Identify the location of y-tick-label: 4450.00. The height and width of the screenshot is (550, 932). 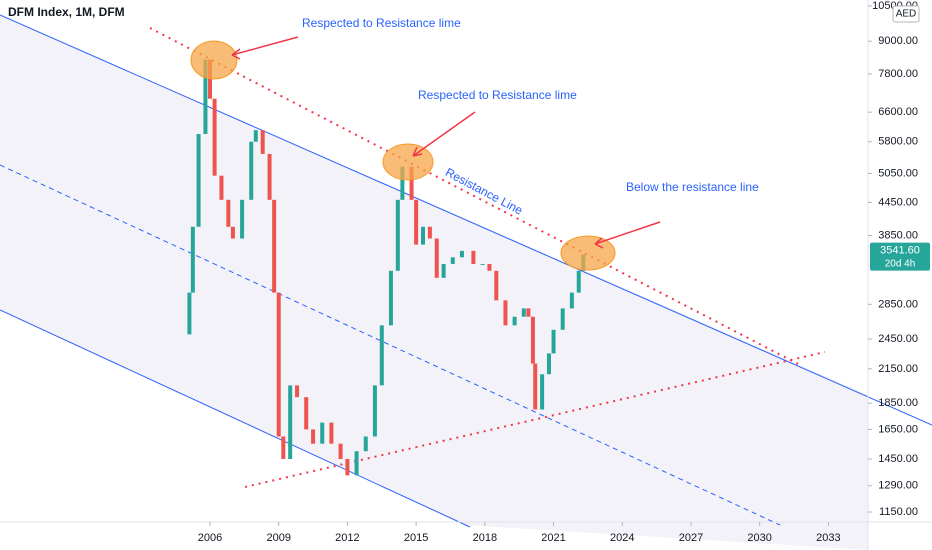
(898, 202).